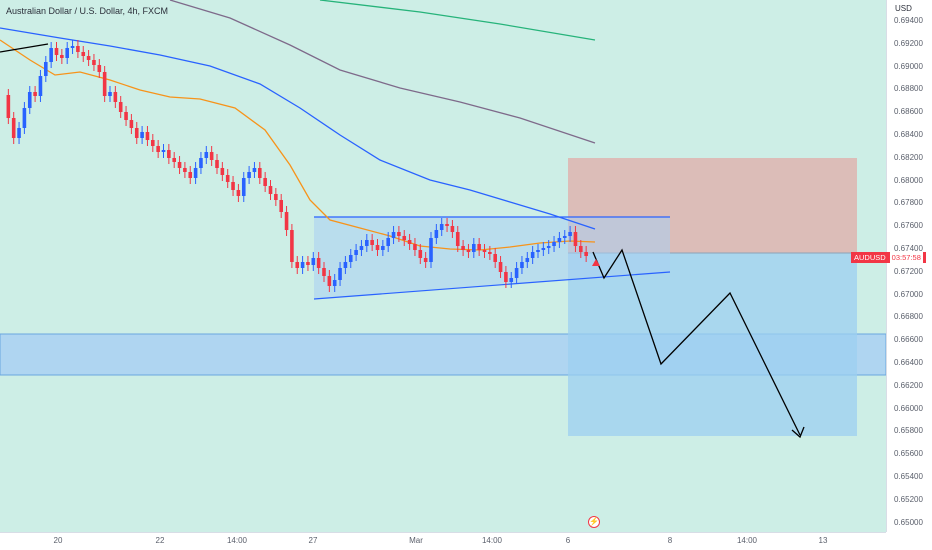 The width and height of the screenshot is (932, 550). I want to click on drawn-trendline, so click(24, 48).